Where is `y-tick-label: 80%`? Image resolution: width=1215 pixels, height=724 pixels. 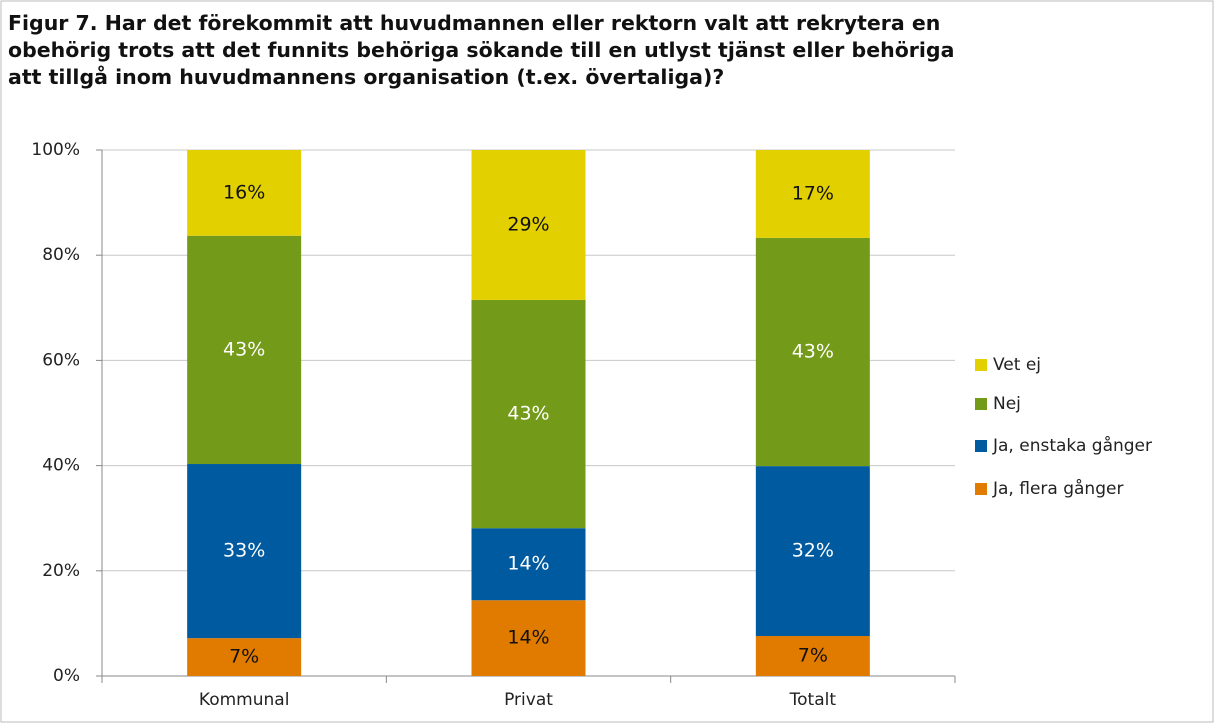 y-tick-label: 80% is located at coordinates (61, 255).